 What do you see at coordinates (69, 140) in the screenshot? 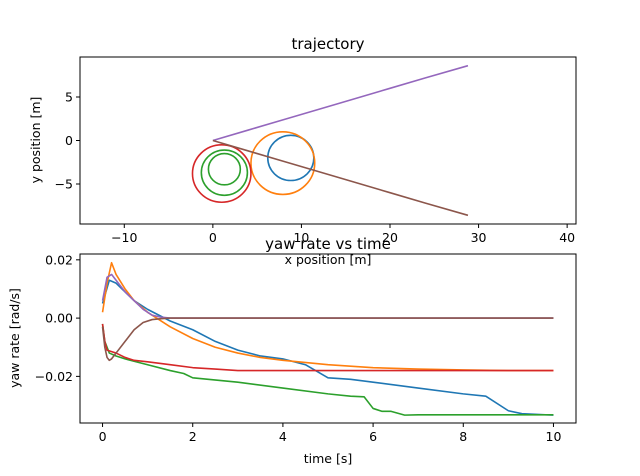
I see `trajectory-ytick-label: 0` at bounding box center [69, 140].